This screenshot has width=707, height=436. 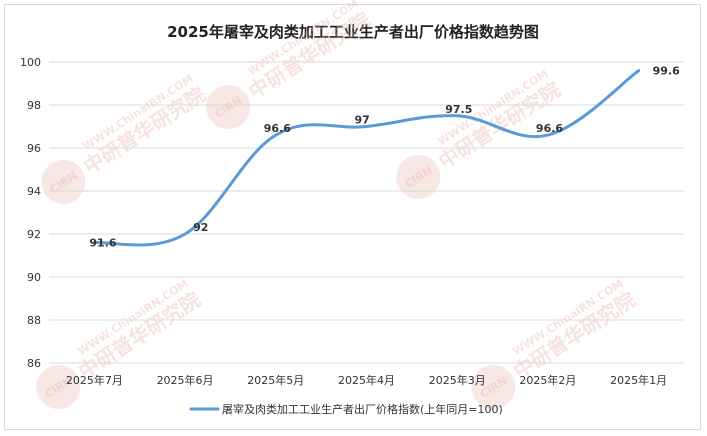 What do you see at coordinates (102, 243) in the screenshot?
I see `data-label: 91.6` at bounding box center [102, 243].